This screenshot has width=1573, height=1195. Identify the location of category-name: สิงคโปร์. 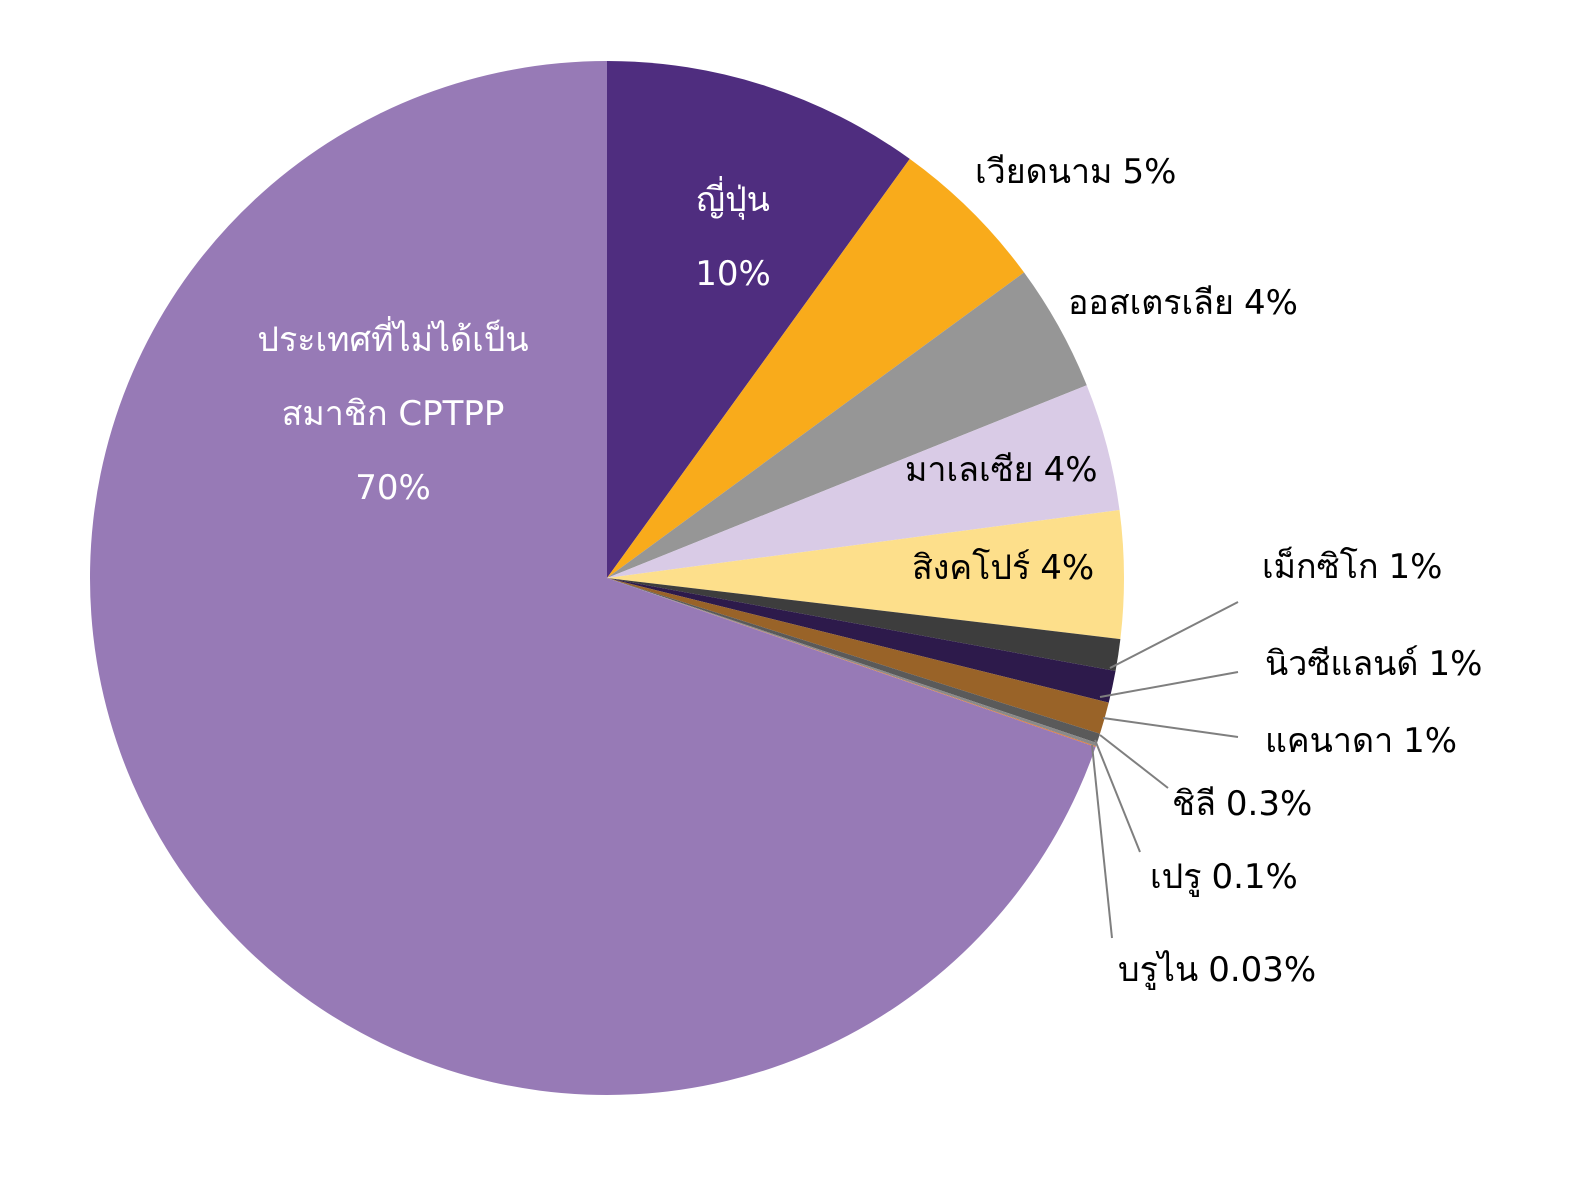
(971, 568).